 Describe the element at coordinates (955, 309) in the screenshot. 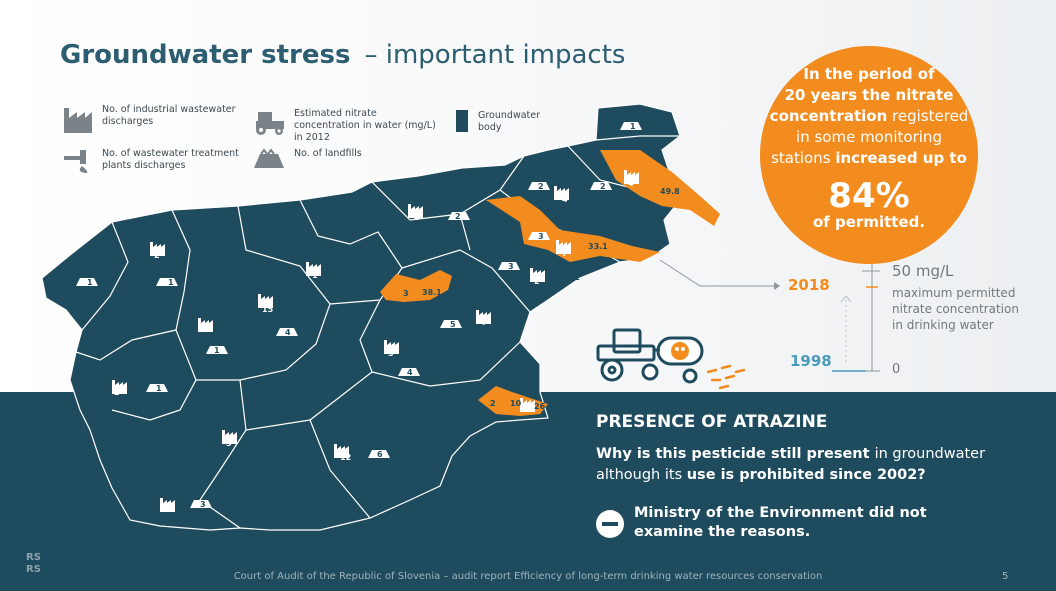

I see `max-desc-2: nitrate concentration` at that location.